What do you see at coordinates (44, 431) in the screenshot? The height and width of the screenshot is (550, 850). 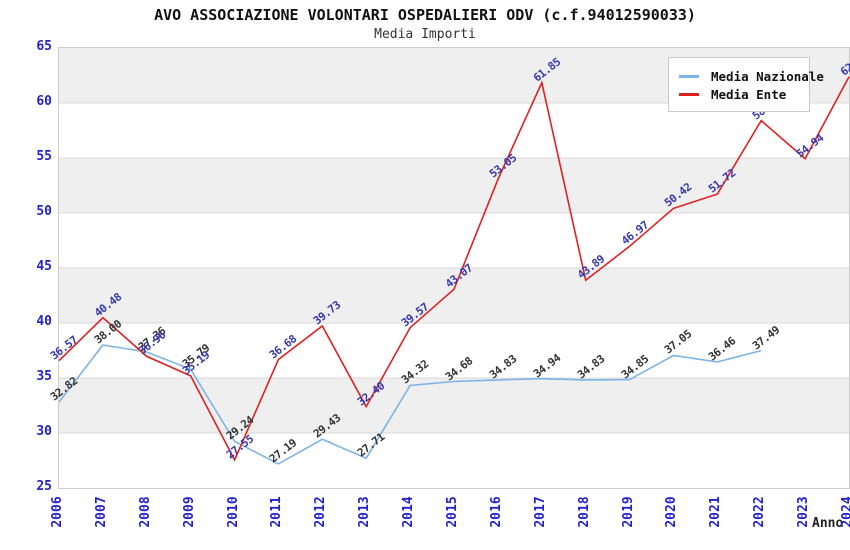 I see `y-tick-label: 30` at bounding box center [44, 431].